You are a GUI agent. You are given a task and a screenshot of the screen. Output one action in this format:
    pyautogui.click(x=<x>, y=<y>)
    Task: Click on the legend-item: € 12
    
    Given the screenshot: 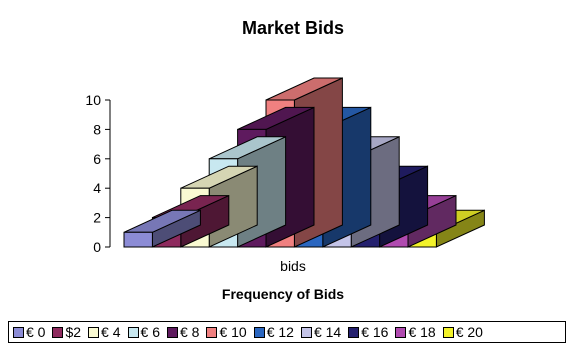 What is the action you would take?
    pyautogui.click(x=273, y=332)
    